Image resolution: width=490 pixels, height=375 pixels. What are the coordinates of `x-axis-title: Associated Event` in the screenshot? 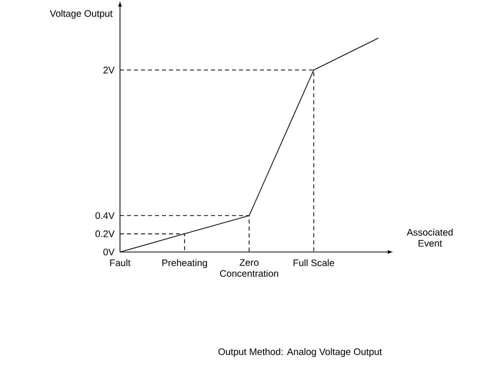 It's located at (429, 237).